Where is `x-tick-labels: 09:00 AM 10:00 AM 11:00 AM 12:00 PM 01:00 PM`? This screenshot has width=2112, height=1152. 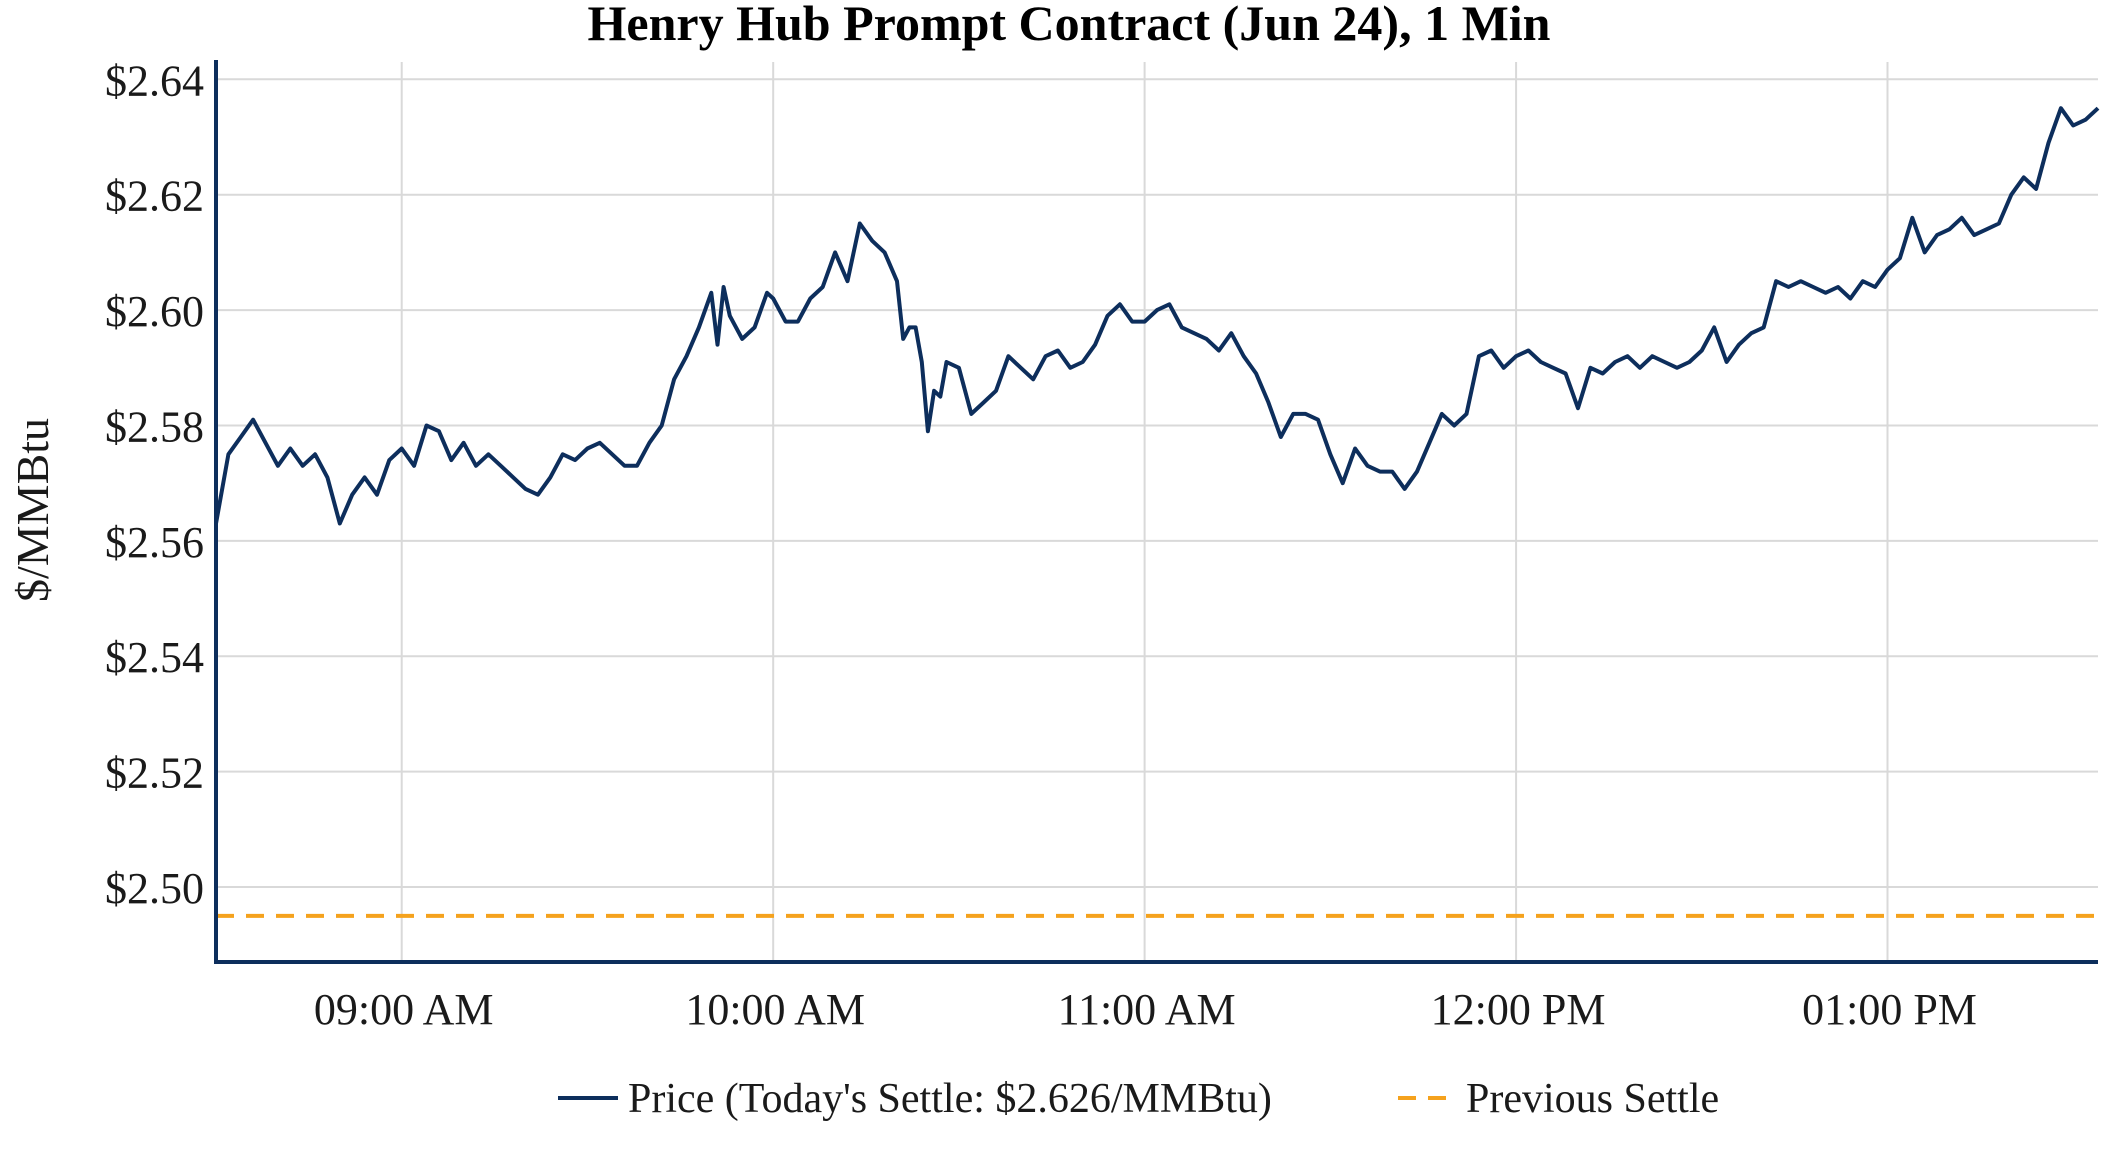 x-tick-labels: 09:00 AM 10:00 AM 11:00 AM 12:00 PM 01:00 PM is located at coordinates (1145, 1009).